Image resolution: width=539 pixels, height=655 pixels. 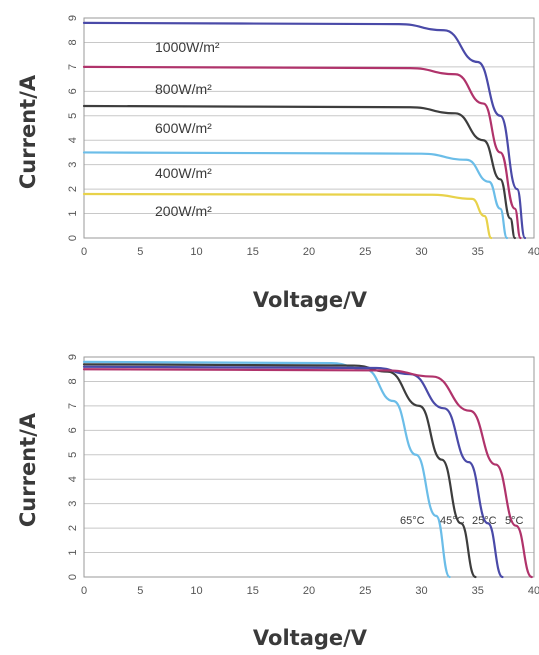 What do you see at coordinates (412, 521) in the screenshot?
I see `series-label-65c: 65°C` at bounding box center [412, 521].